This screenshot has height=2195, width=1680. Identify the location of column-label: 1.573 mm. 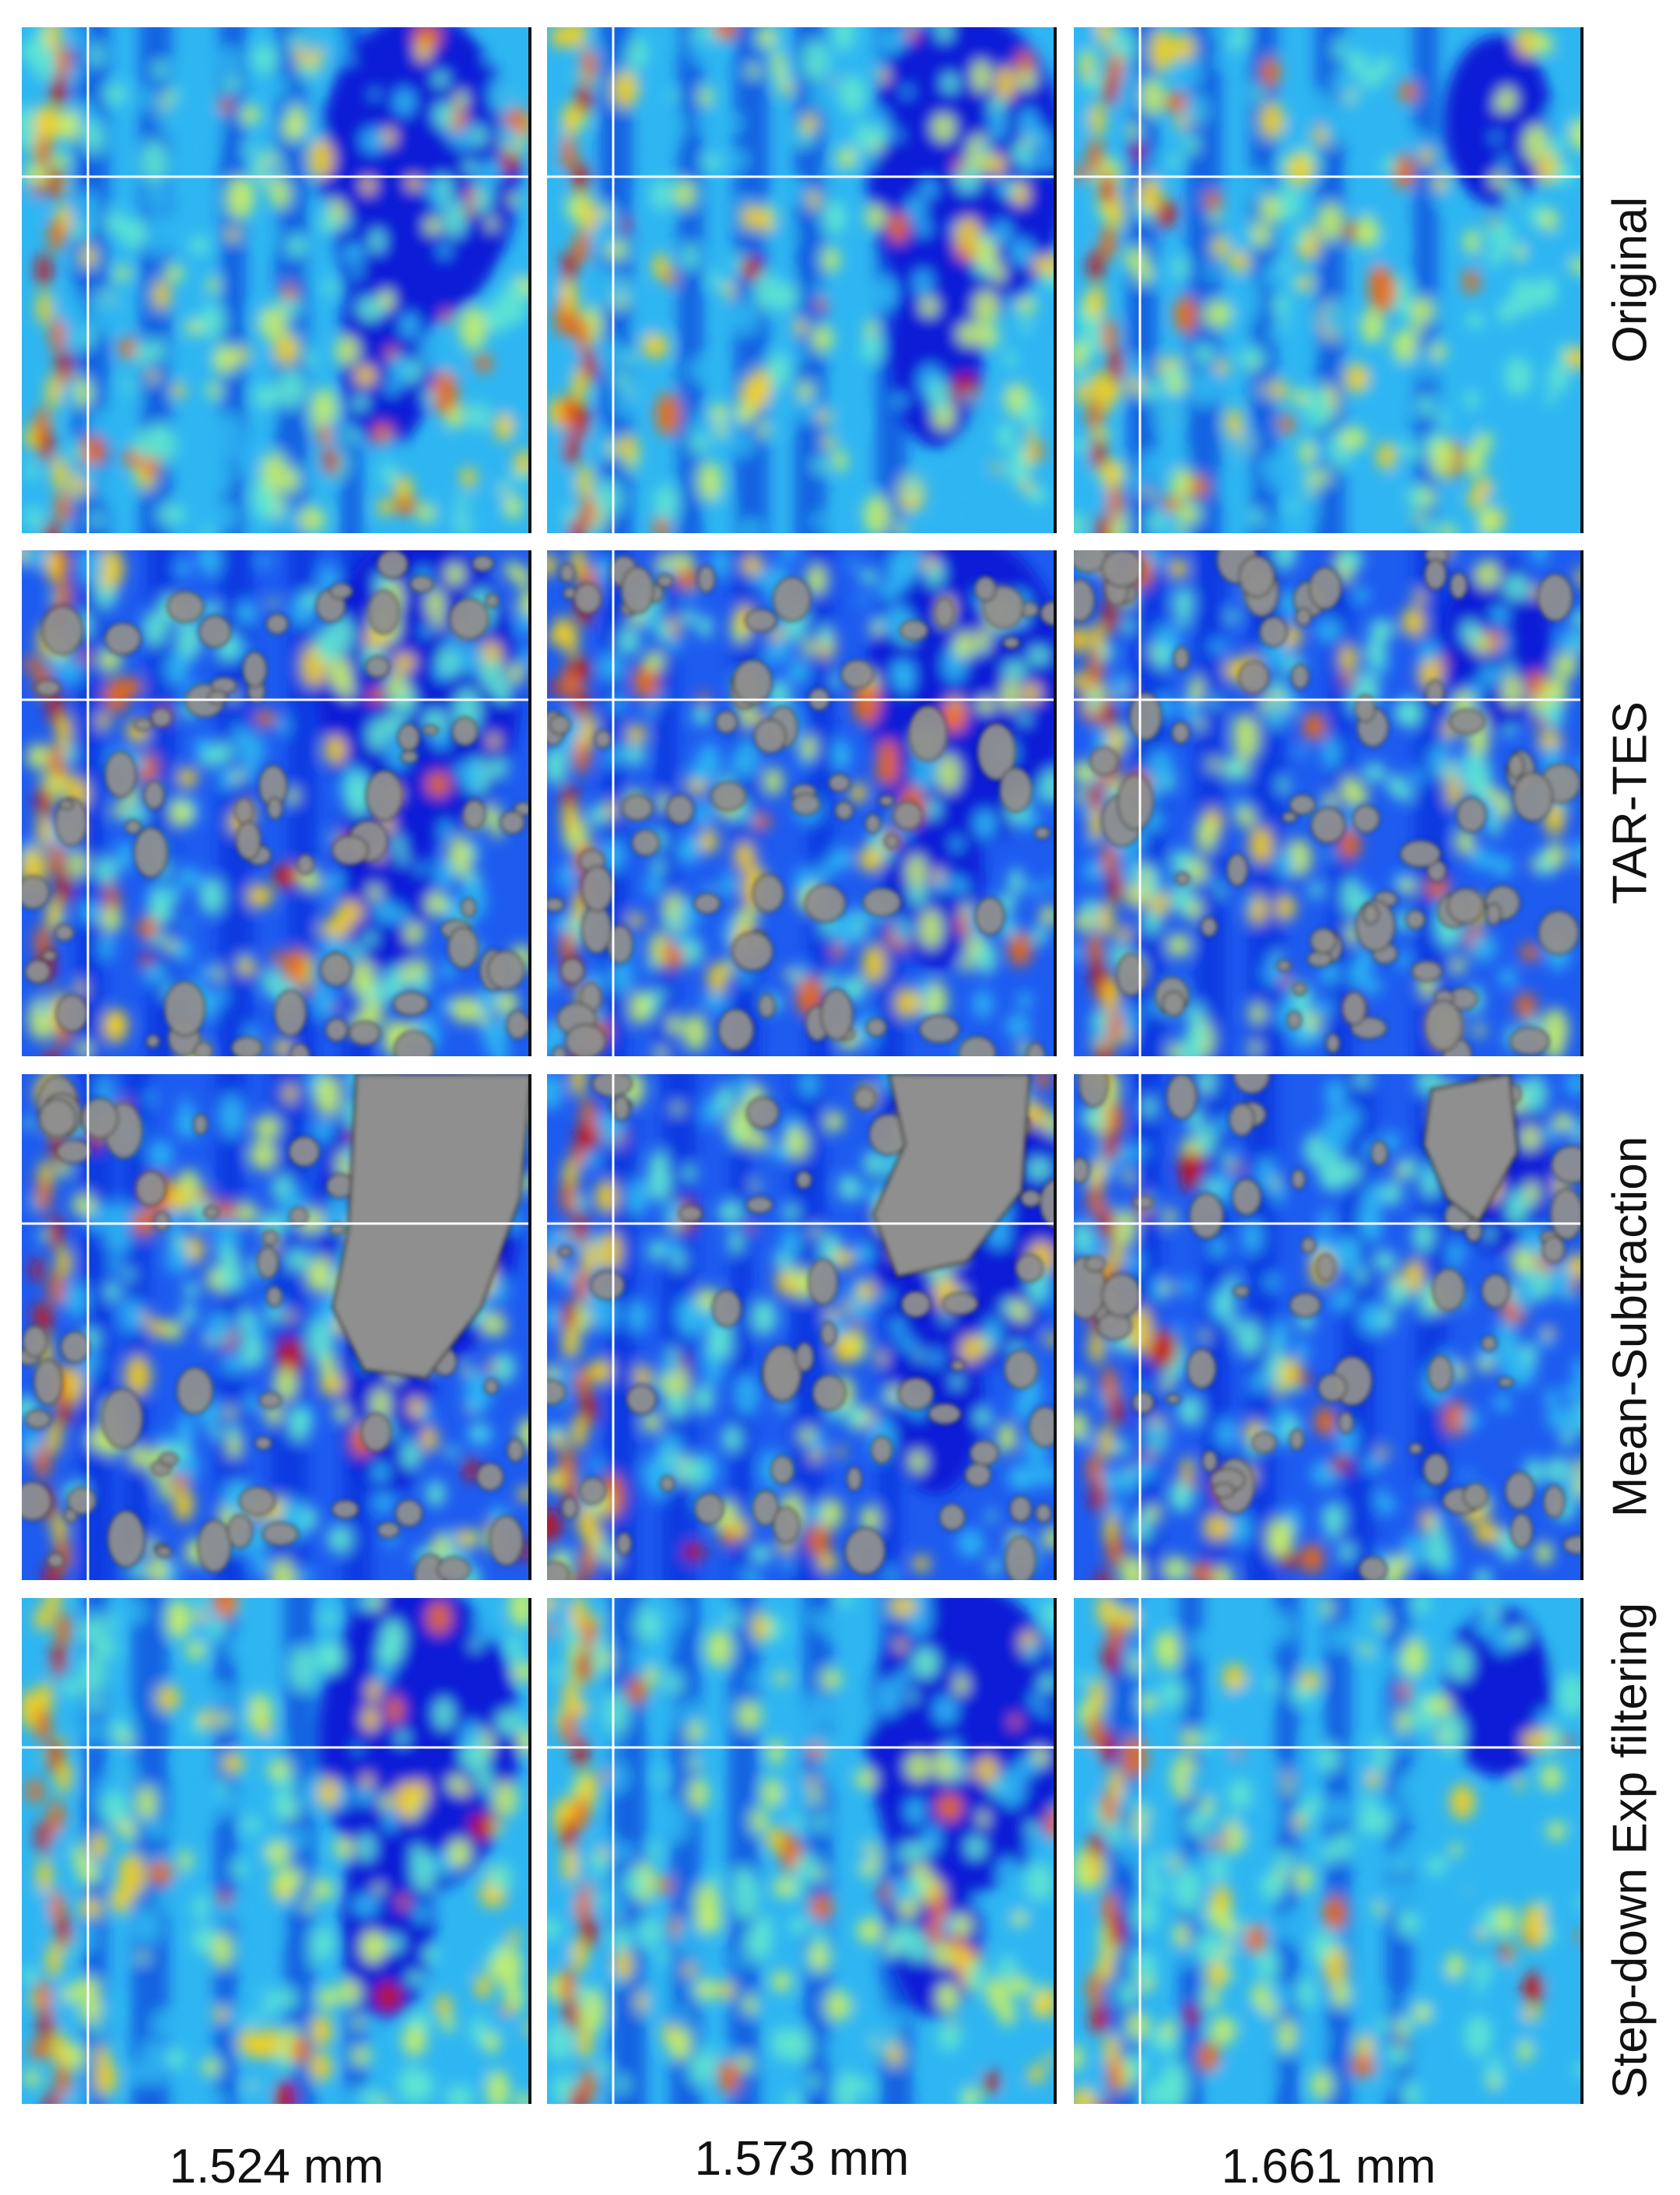
(802, 2159).